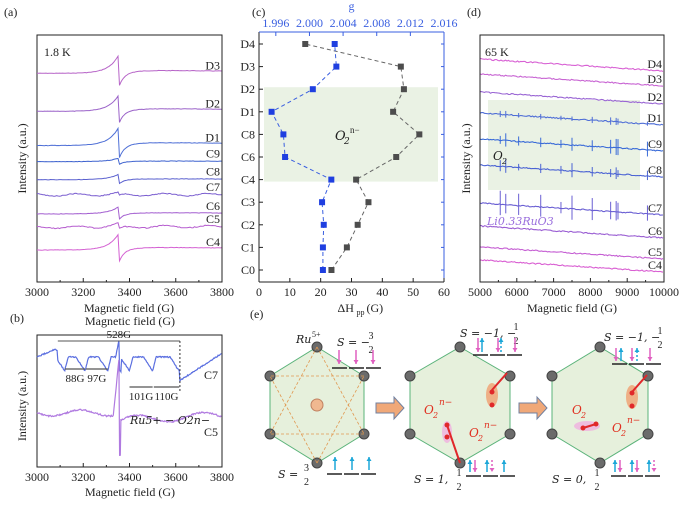 The height and width of the screenshot is (507, 692). What do you see at coordinates (633, 421) in the screenshot?
I see `o2n-label-3-sup: n−` at bounding box center [633, 421].